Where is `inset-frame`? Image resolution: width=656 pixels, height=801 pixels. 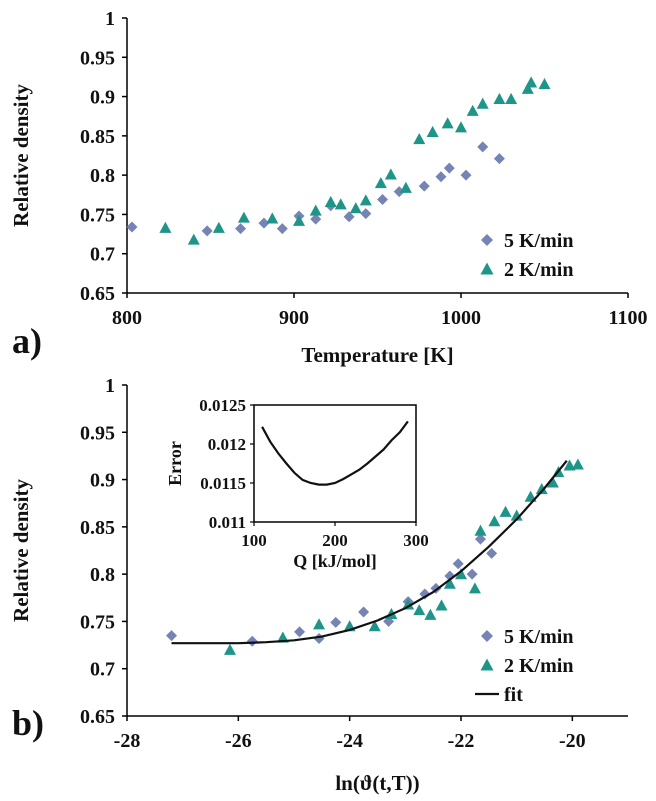 inset-frame is located at coordinates (335, 463).